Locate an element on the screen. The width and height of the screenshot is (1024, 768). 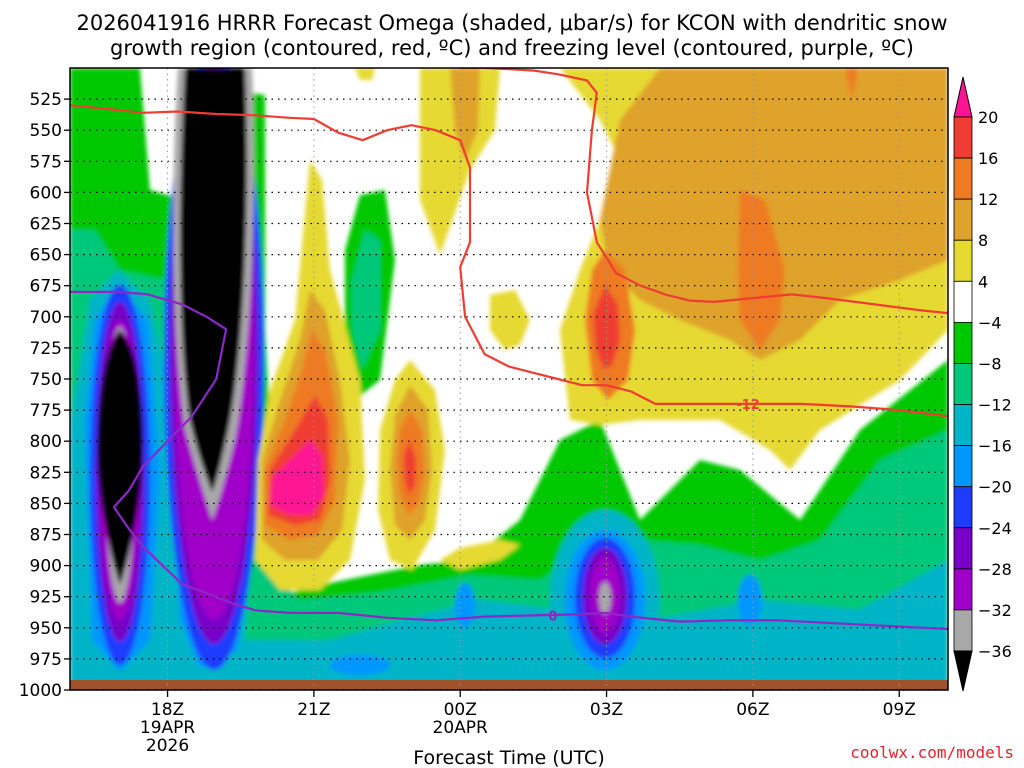
y-tick-label: 925 is located at coordinates (46, 598).